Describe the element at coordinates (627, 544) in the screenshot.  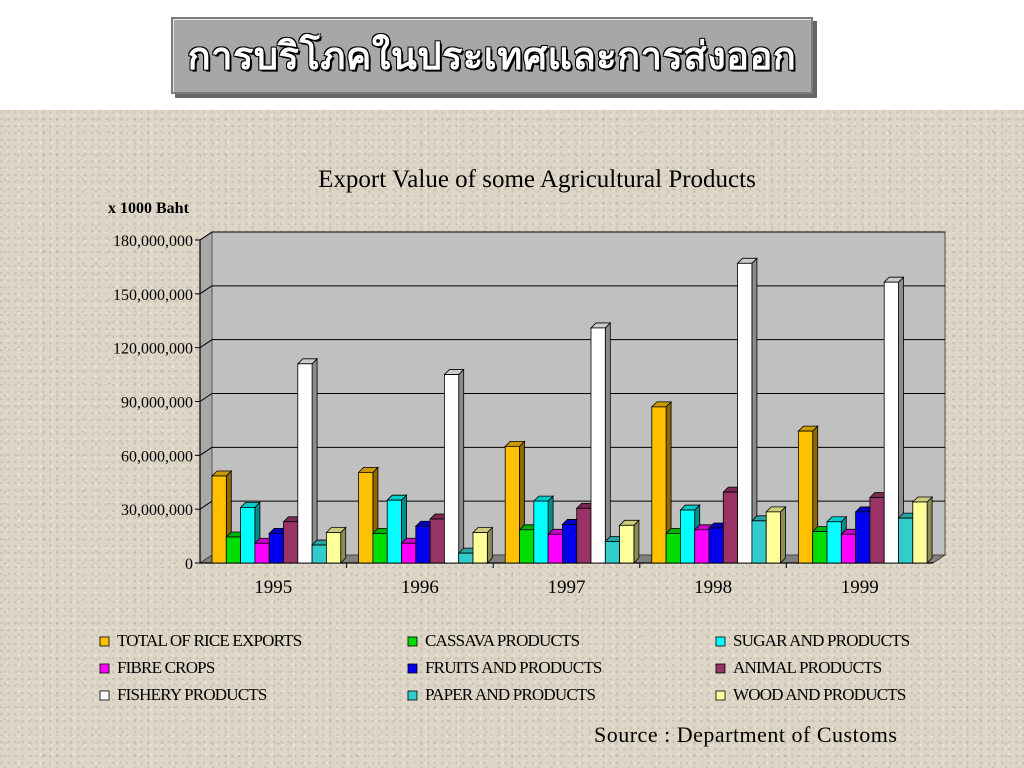
I see `bar-wood-and-products-1997` at that location.